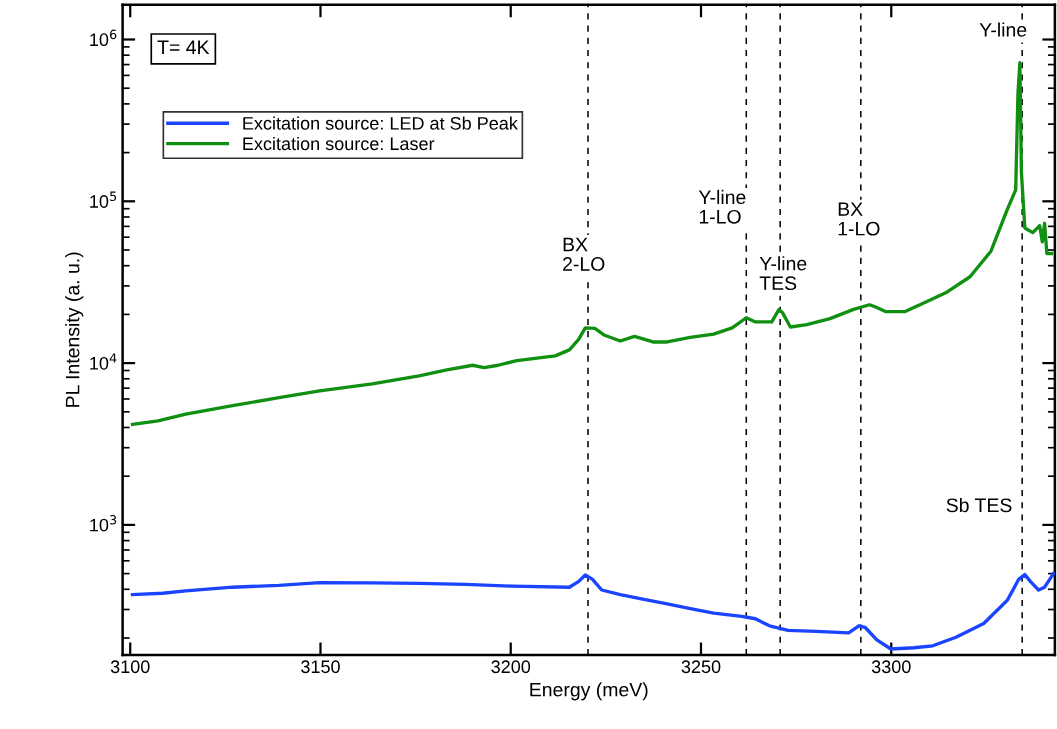 The height and width of the screenshot is (729, 1057). Describe the element at coordinates (380, 123) in the screenshot. I see `legend-label: Excitation source: LED at Sb Peak` at that location.